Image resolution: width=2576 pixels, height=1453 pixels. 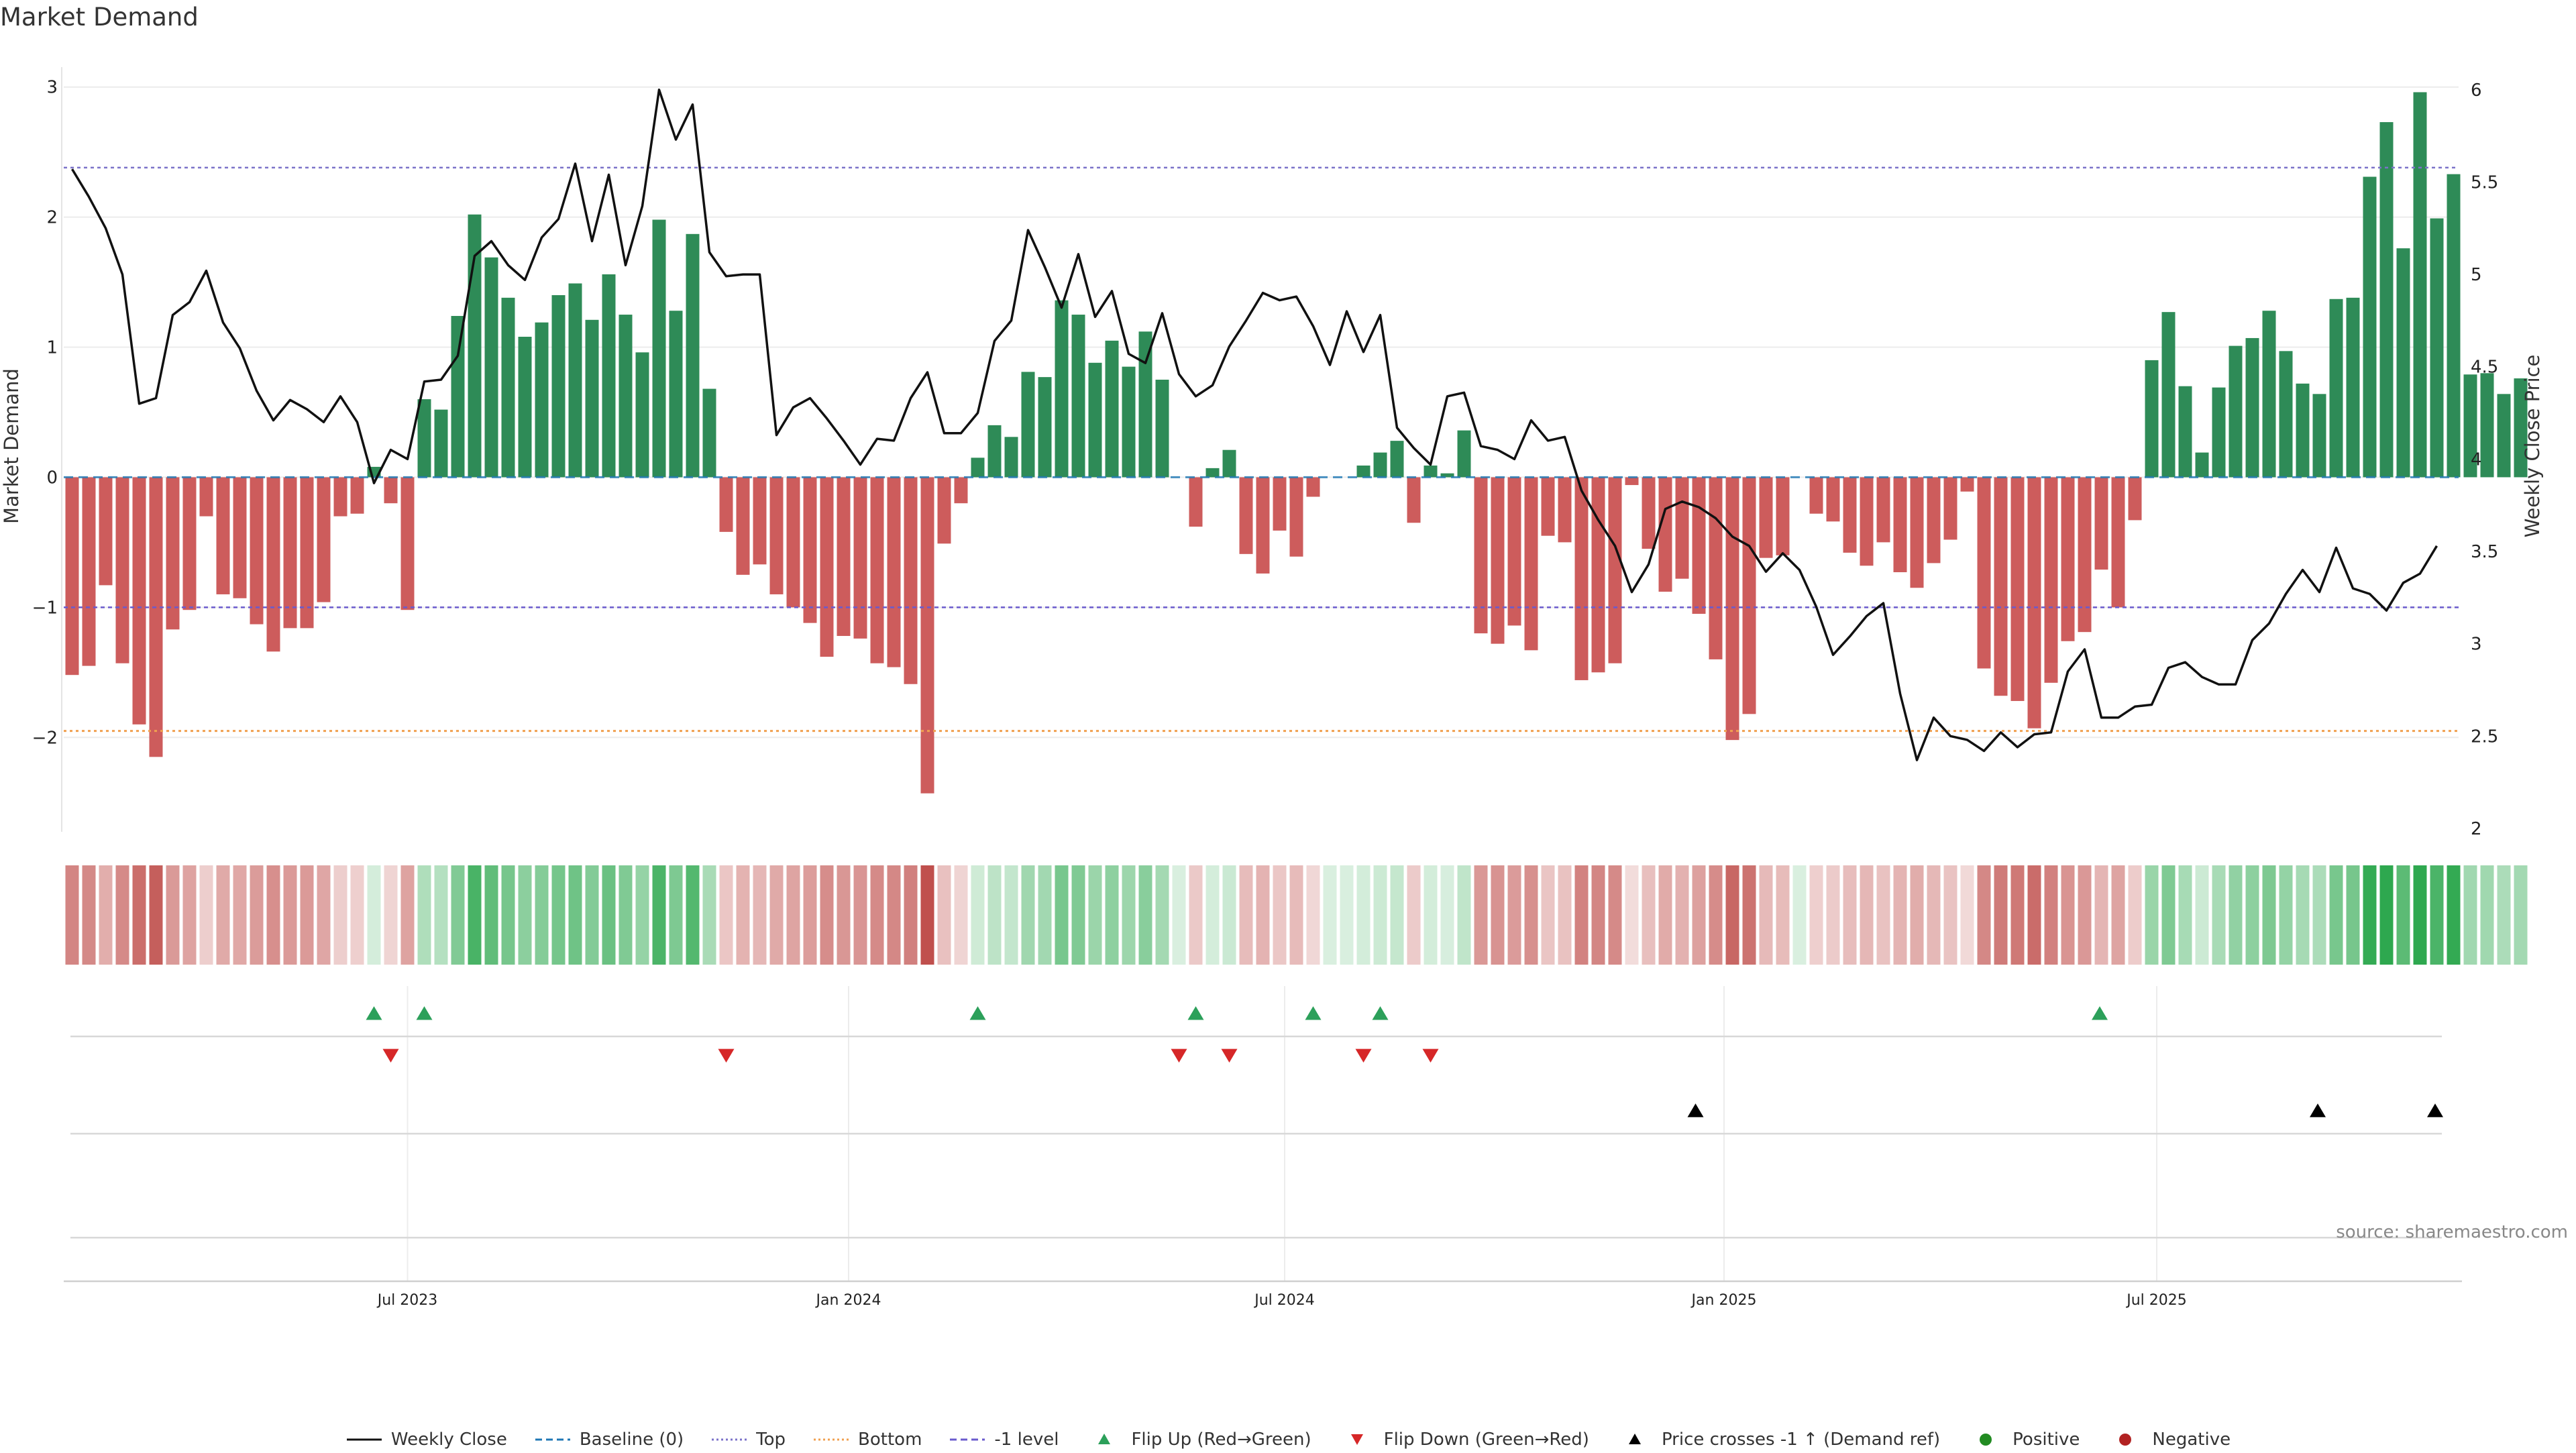 What do you see at coordinates (2484, 736) in the screenshot?
I see `y-right-tick-label: 2.5` at bounding box center [2484, 736].